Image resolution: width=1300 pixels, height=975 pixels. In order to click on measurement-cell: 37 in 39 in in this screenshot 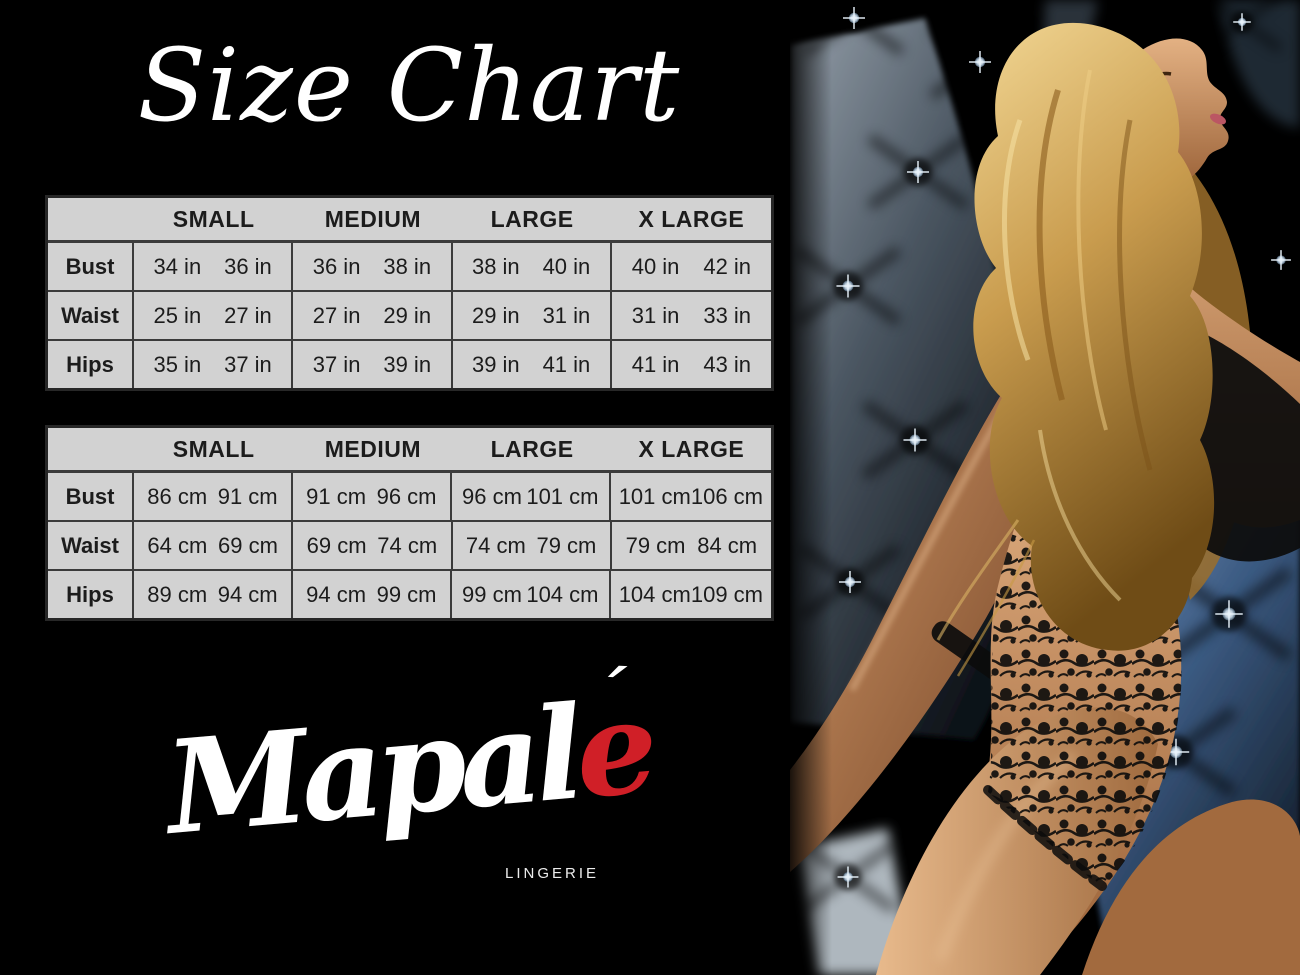, I will do `click(373, 364)`.